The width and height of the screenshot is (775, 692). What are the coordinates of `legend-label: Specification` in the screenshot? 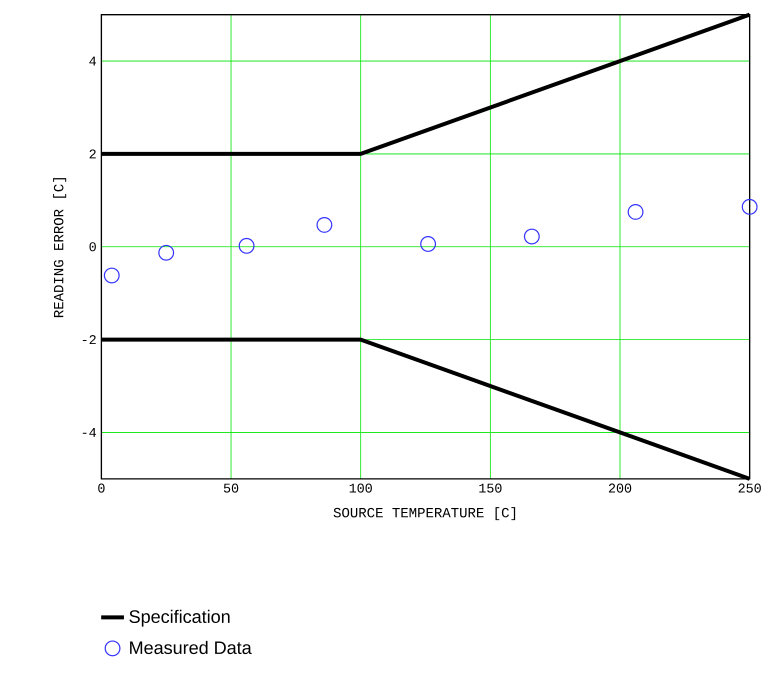 It's located at (179, 618).